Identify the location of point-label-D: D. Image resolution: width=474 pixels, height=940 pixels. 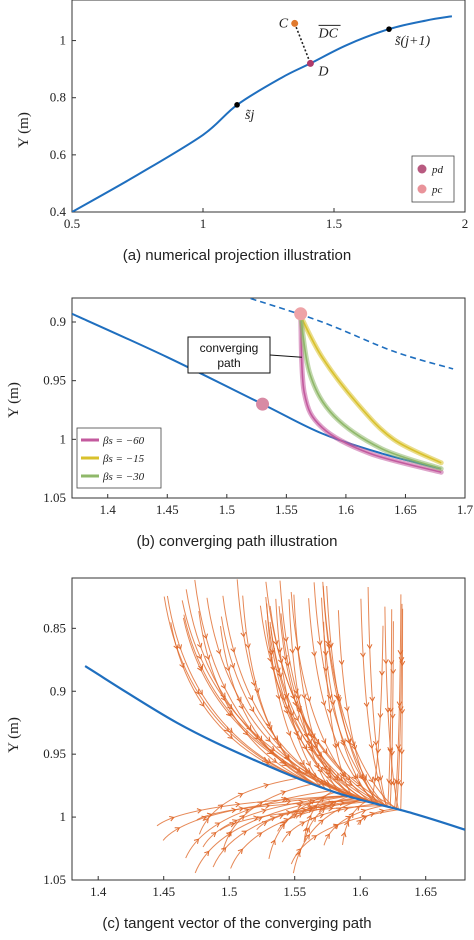
(322, 71).